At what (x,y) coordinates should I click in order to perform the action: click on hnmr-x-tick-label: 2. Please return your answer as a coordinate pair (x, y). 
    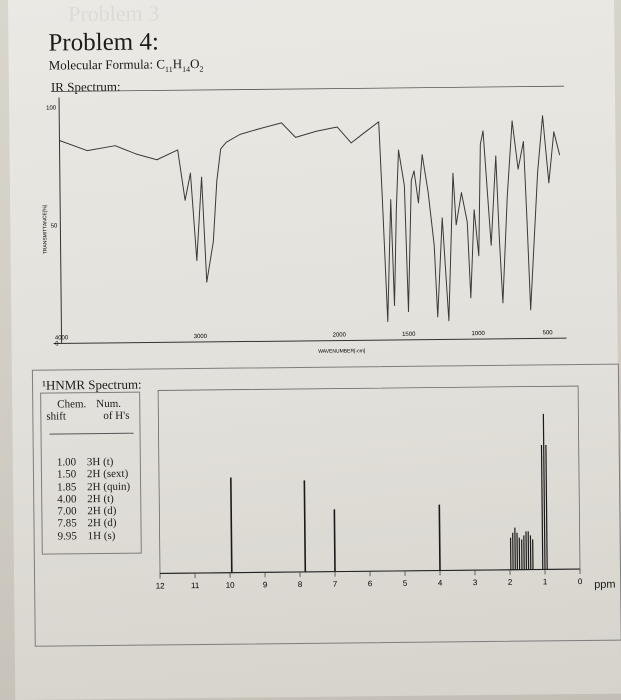
    Looking at the image, I should click on (510, 582).